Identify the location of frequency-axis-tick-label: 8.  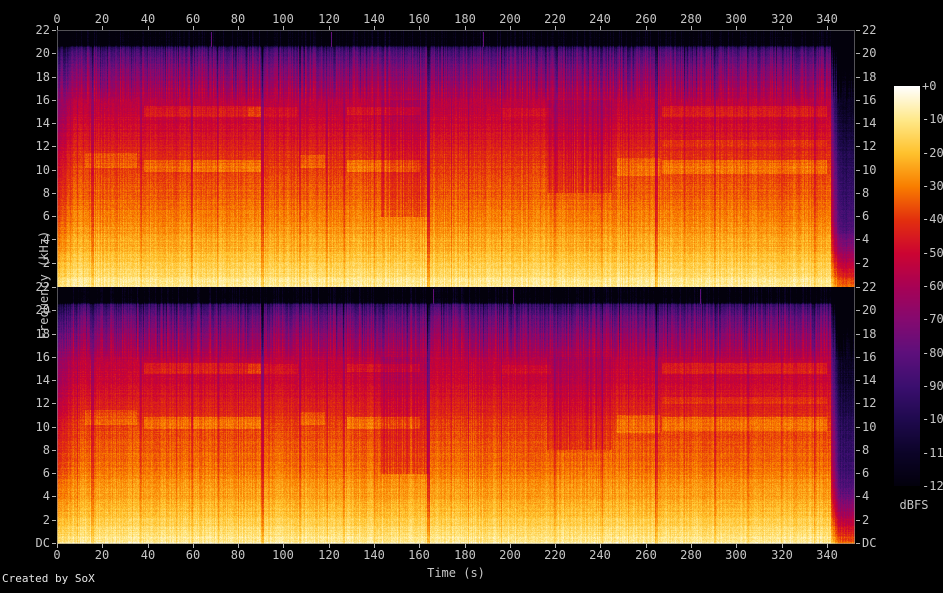
(46, 450).